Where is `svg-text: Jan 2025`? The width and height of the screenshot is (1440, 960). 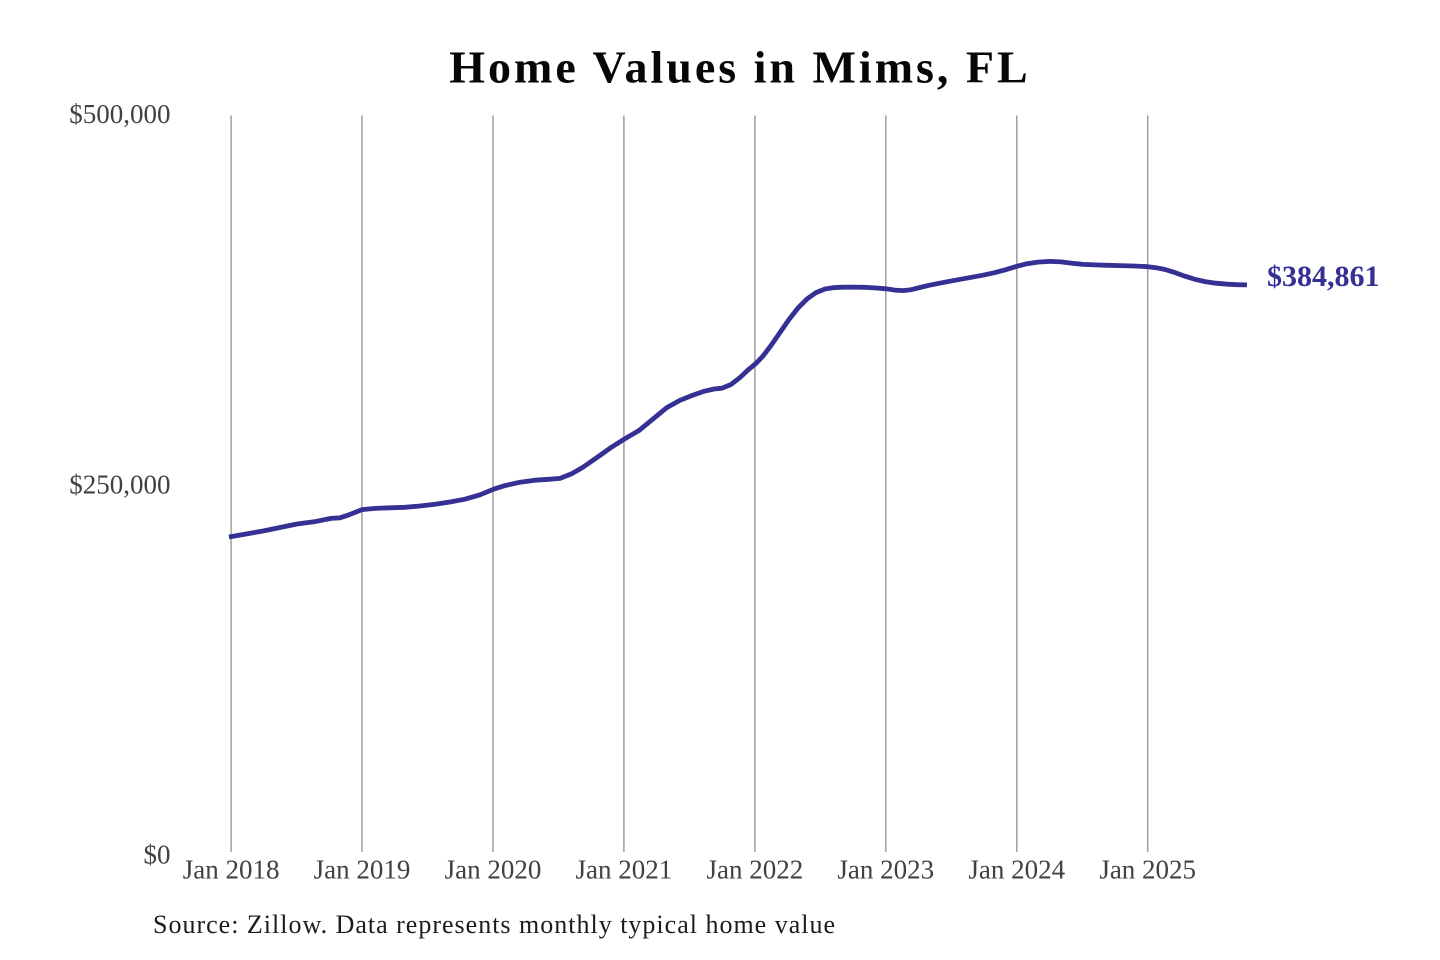 svg-text: Jan 2025 is located at coordinates (1147, 870).